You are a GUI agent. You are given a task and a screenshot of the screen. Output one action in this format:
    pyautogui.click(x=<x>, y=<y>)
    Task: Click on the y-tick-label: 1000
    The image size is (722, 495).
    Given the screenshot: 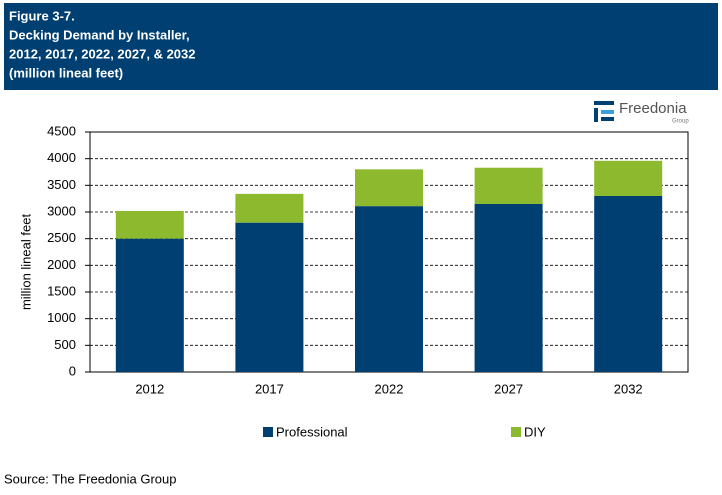 What is the action you would take?
    pyautogui.click(x=61, y=317)
    